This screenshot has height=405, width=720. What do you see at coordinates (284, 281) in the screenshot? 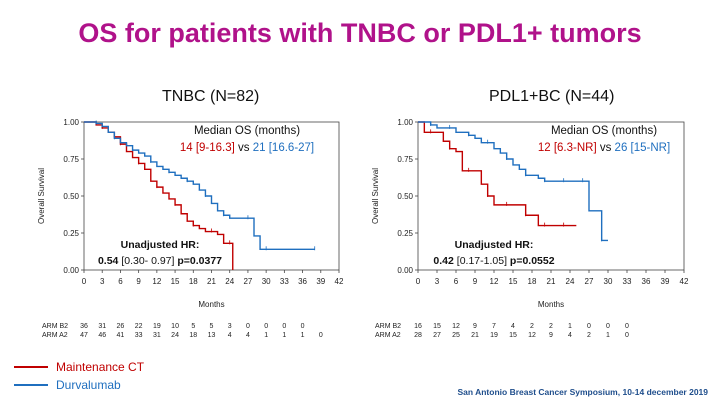
I see `x-tick-label: 33` at bounding box center [284, 281].